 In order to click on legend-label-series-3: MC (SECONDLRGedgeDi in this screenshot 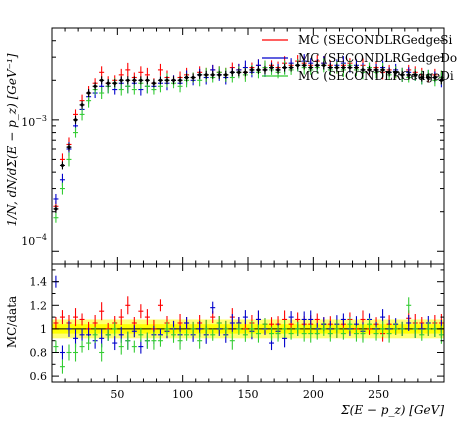, I will do `click(376, 76)`.